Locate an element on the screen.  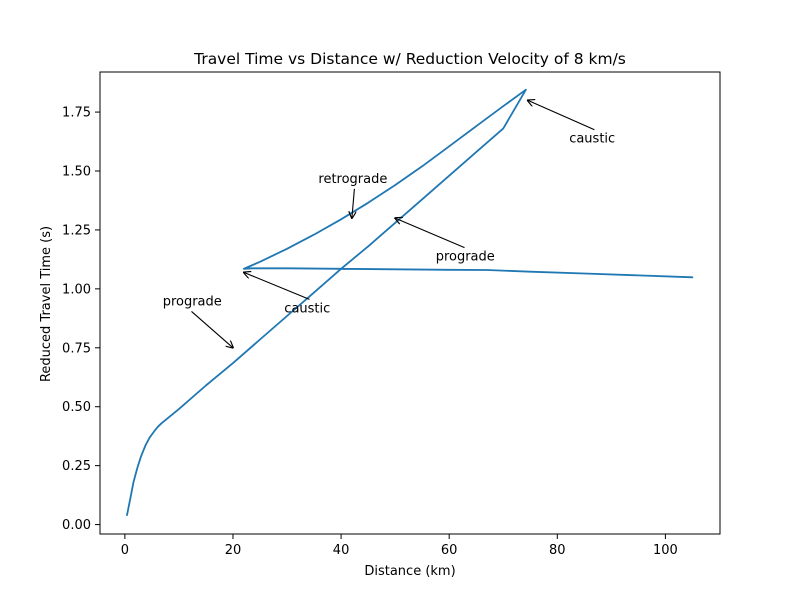
x-tick-label-4: 80 is located at coordinates (557, 550).